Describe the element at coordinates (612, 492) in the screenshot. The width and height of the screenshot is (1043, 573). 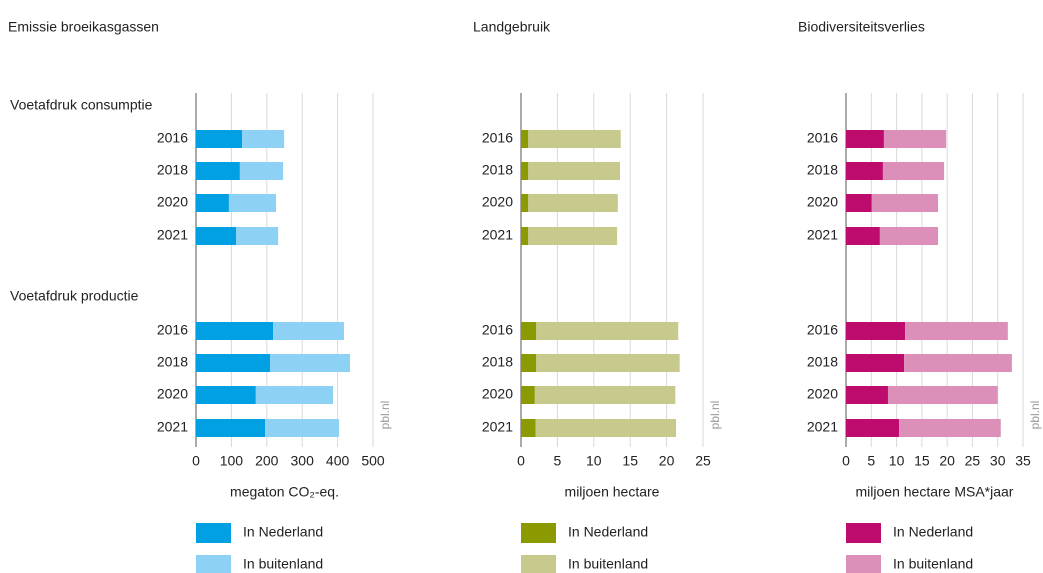
I see `x-axis-label: miljoen hectare` at that location.